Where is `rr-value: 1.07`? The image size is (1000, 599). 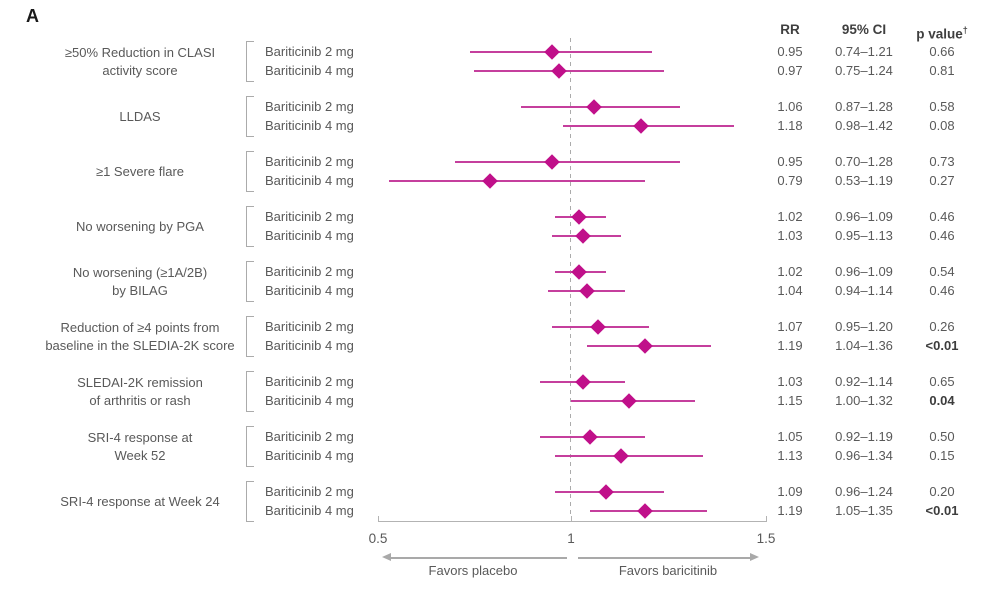 rr-value: 1.07 is located at coordinates (790, 326).